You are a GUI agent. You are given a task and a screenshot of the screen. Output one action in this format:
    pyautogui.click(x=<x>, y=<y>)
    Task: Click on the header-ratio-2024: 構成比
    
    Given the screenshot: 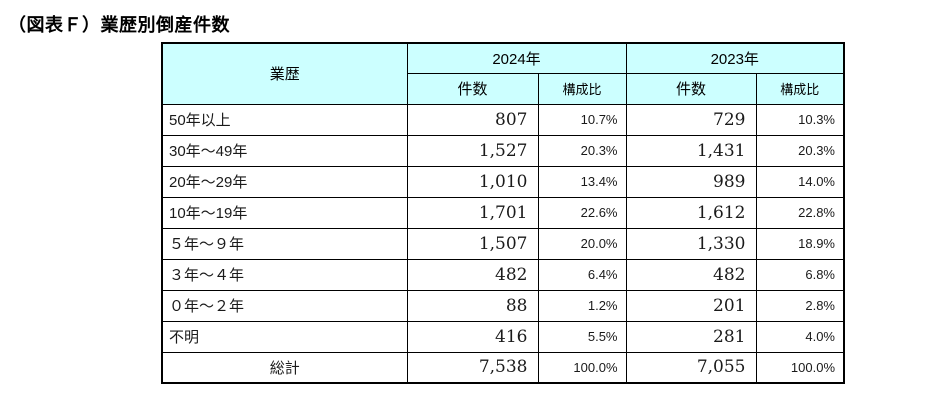 What is the action you would take?
    pyautogui.click(x=582, y=88)
    